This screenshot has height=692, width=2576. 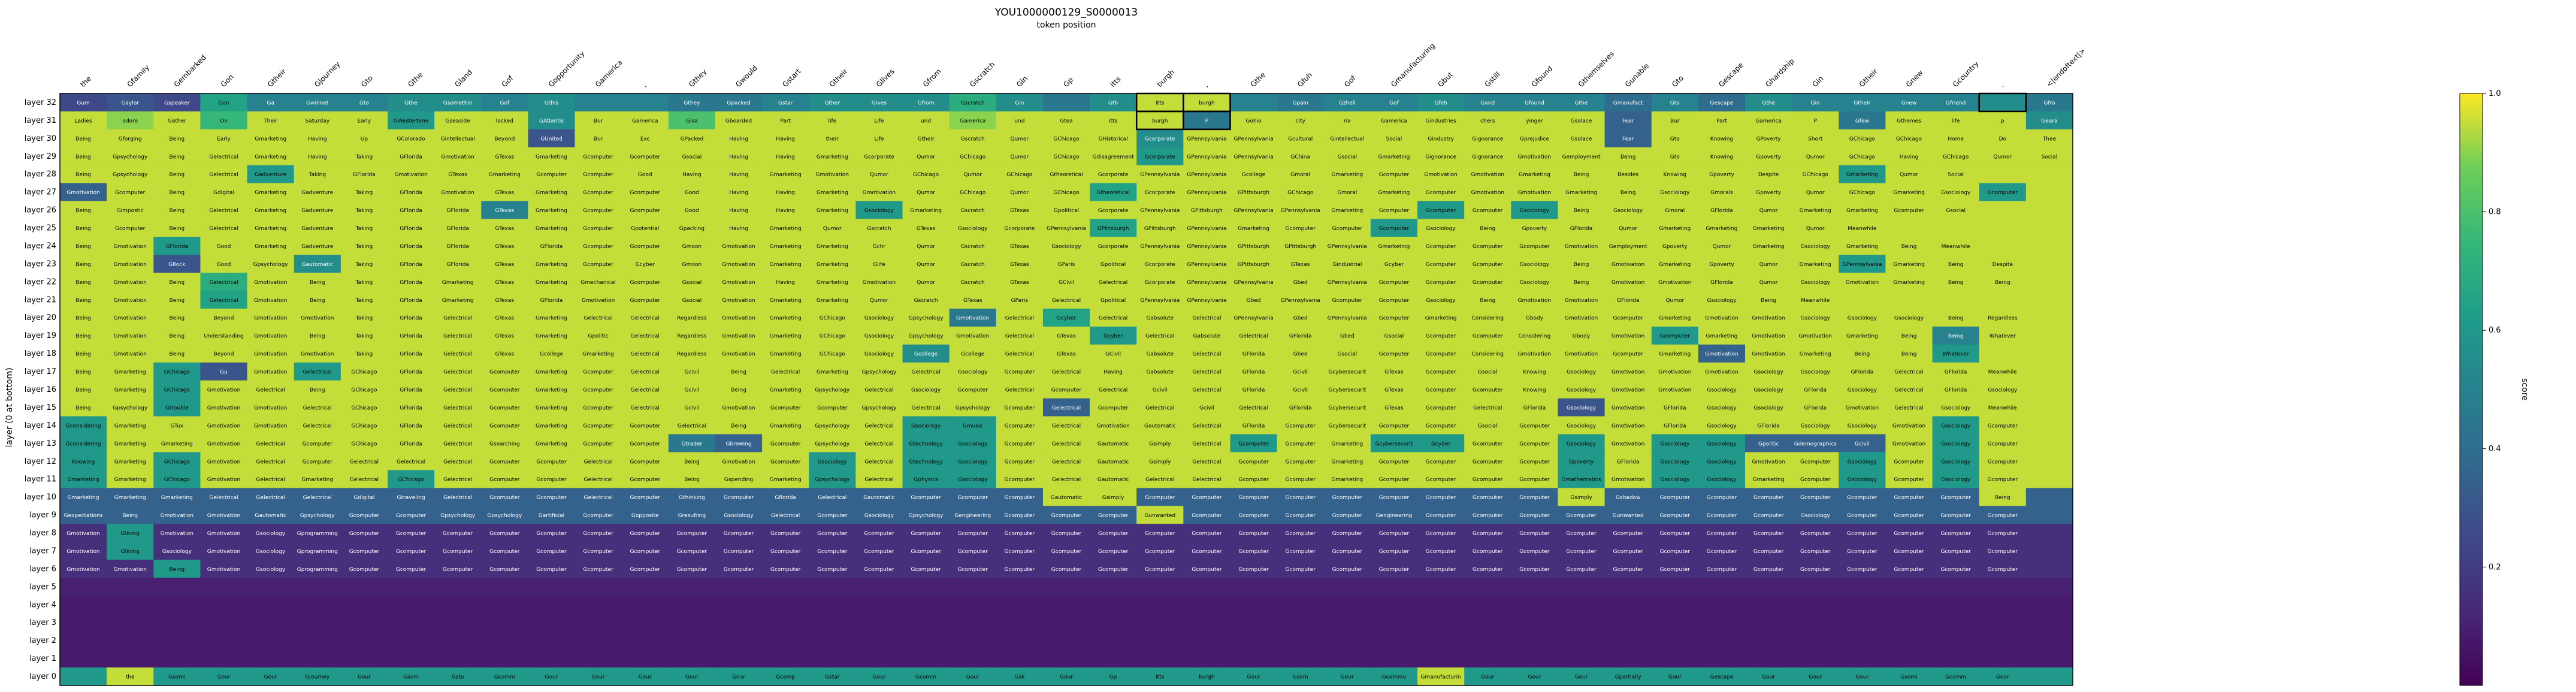 I want to click on cell-label: Considering, so click(x=1487, y=319).